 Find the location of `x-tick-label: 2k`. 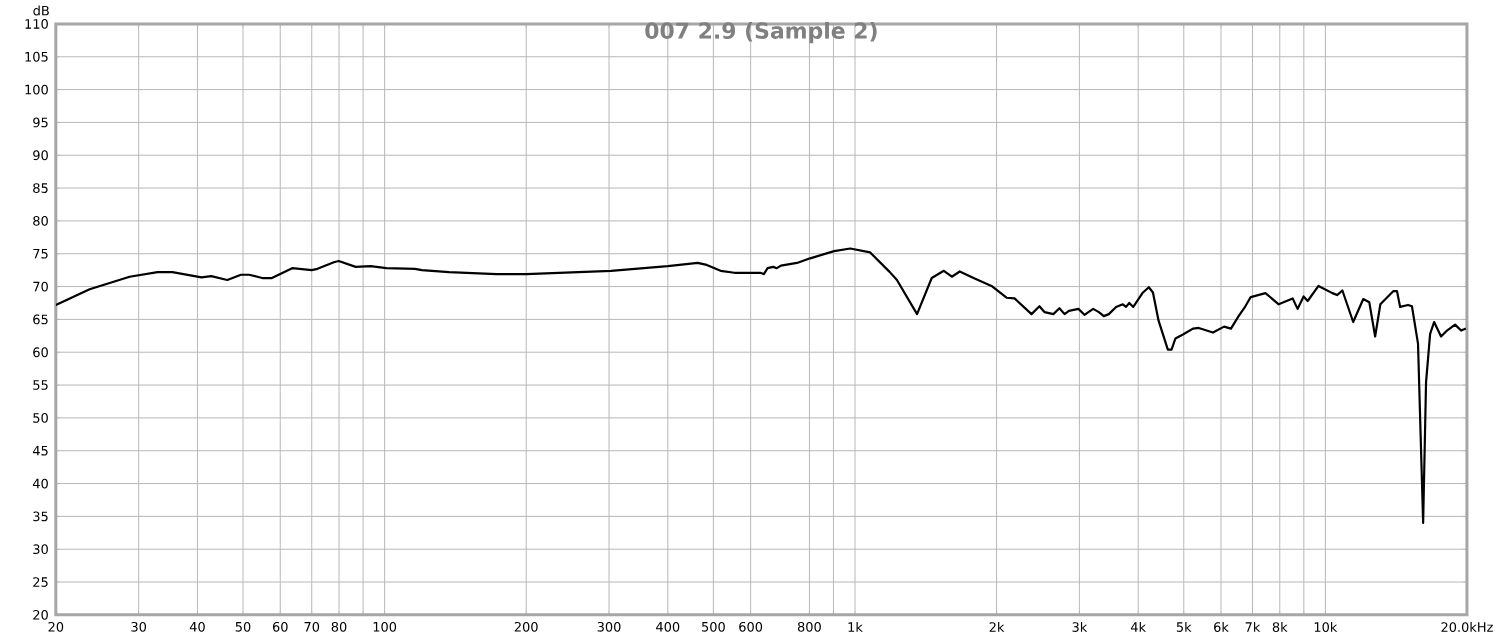

x-tick-label: 2k is located at coordinates (997, 627).